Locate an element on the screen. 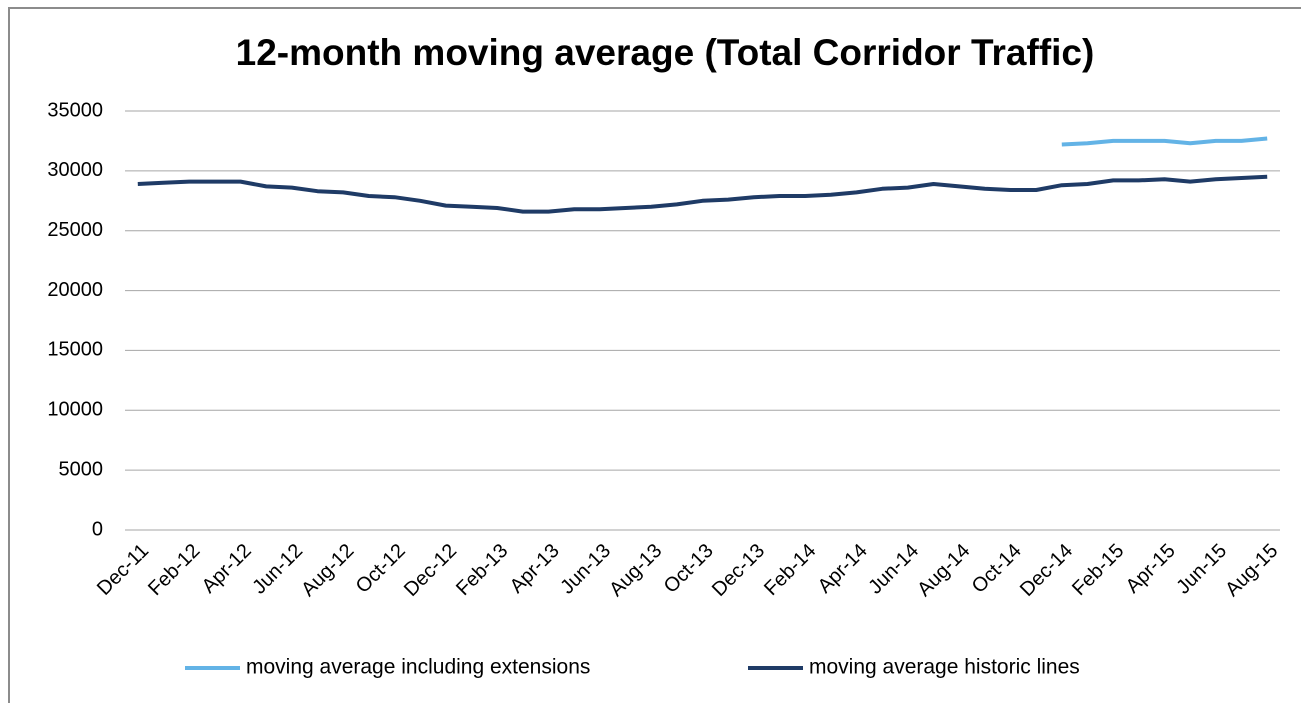 The height and width of the screenshot is (703, 1301). y-tick-label: 25000 is located at coordinates (75, 230).